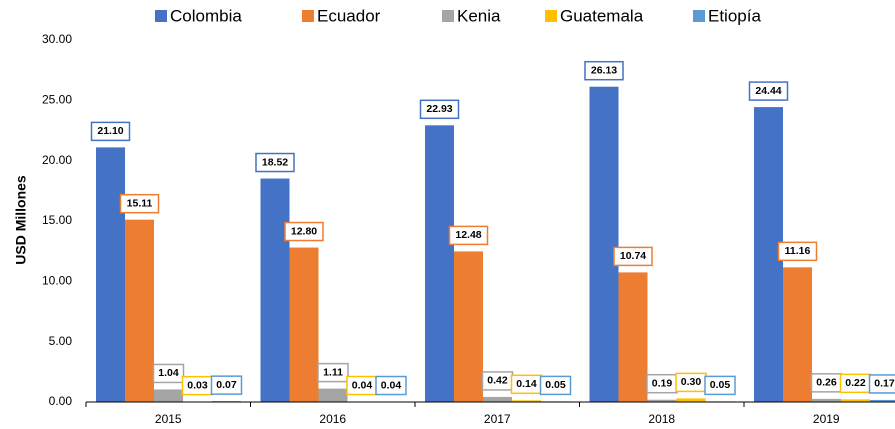  I want to click on legend-label: Kenia, so click(479, 15).